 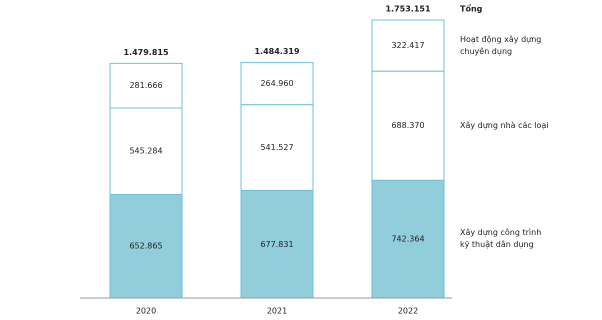 I want to click on total-title: Tổng, so click(x=471, y=8).